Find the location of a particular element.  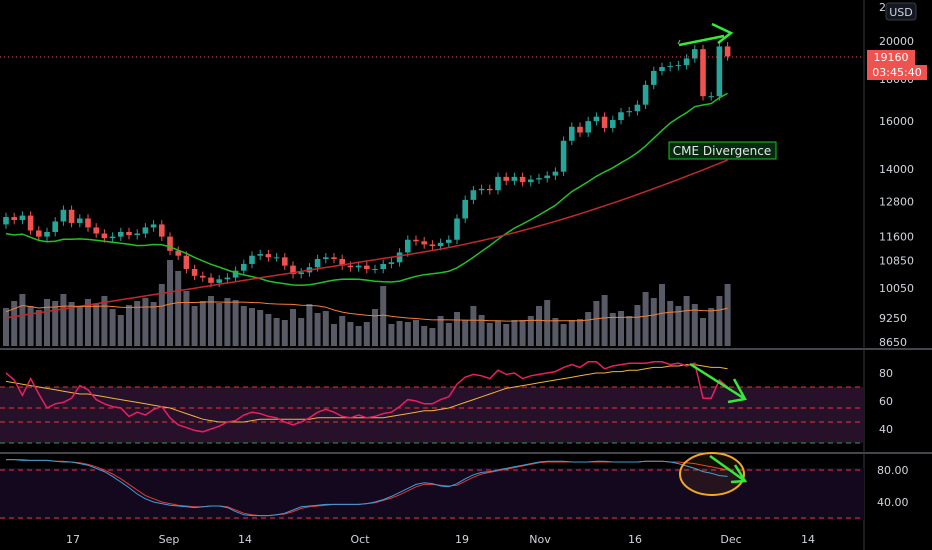

rsi-axis-tick: 80 is located at coordinates (886, 373).